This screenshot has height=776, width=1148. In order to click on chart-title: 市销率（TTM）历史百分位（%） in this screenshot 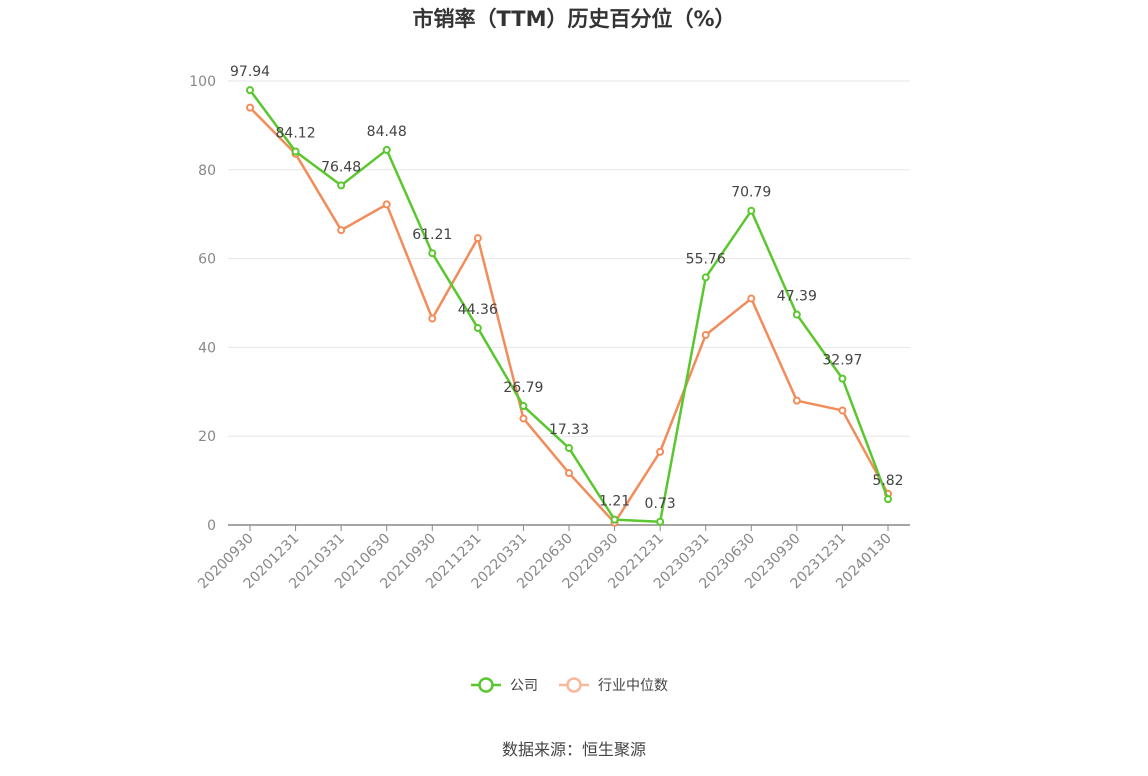, I will do `click(573, 19)`.